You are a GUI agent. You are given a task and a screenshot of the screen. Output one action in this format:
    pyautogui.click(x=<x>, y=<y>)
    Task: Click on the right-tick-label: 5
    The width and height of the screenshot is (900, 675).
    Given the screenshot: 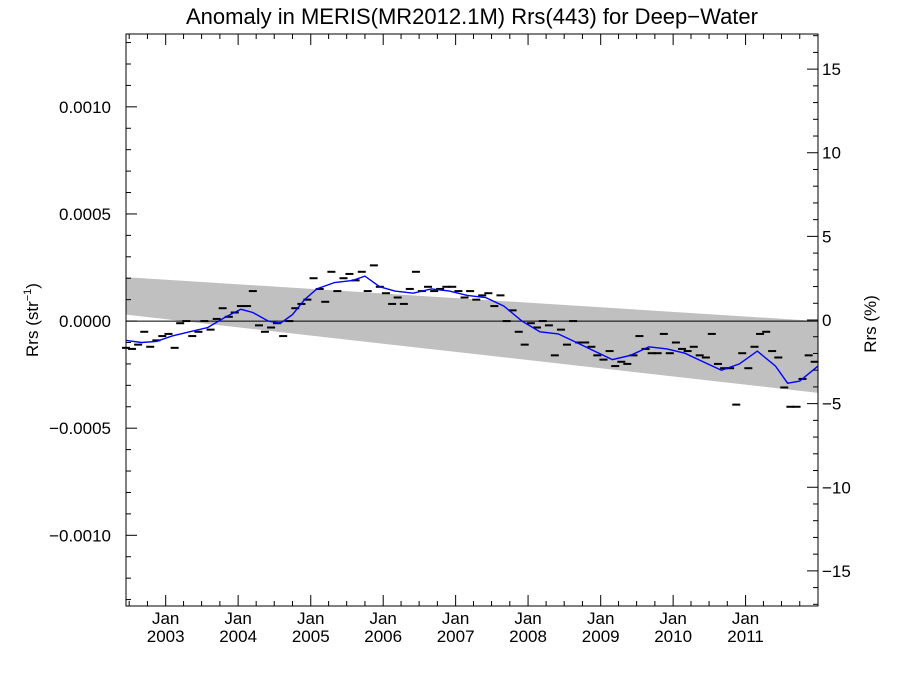 What is the action you would take?
    pyautogui.click(x=826, y=236)
    